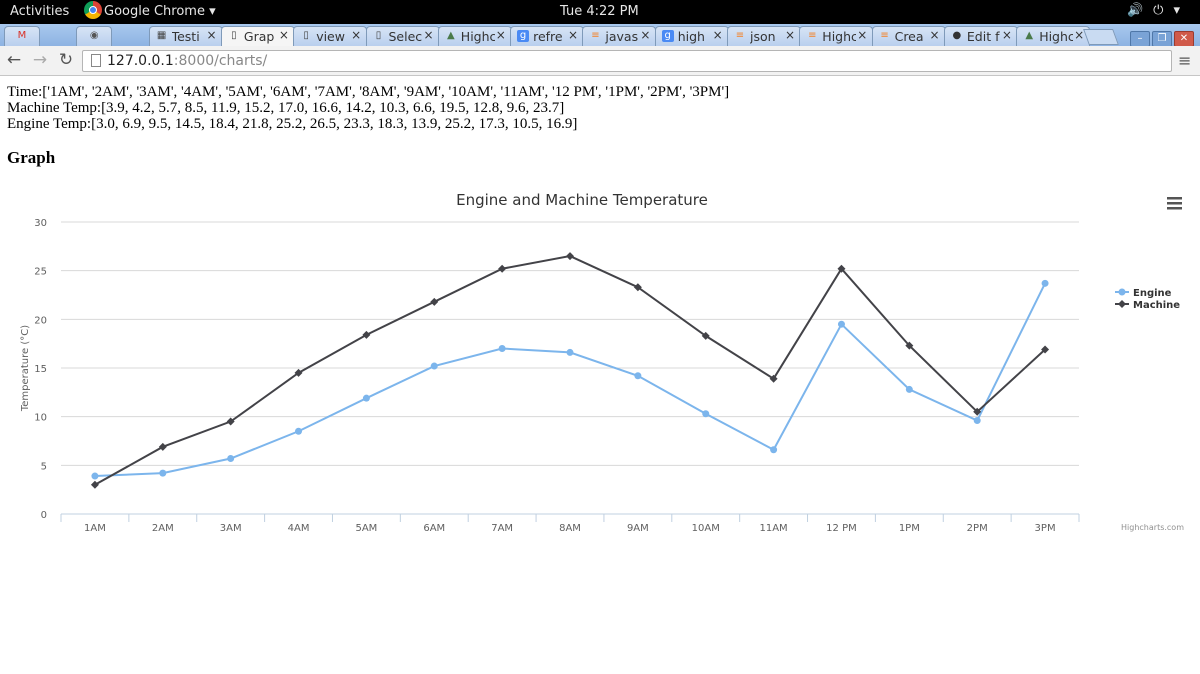  I want to click on tab-label: javas, so click(622, 36).